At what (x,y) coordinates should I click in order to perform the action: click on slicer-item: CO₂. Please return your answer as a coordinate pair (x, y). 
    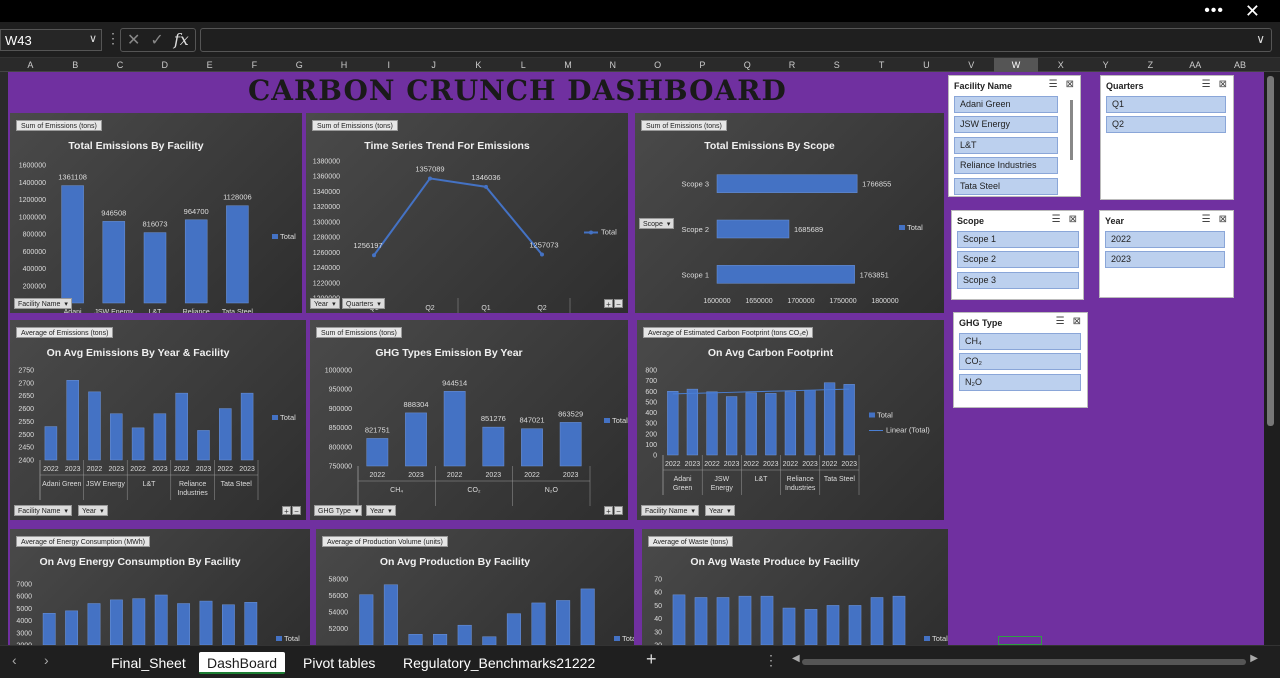
    Looking at the image, I should click on (1020, 362).